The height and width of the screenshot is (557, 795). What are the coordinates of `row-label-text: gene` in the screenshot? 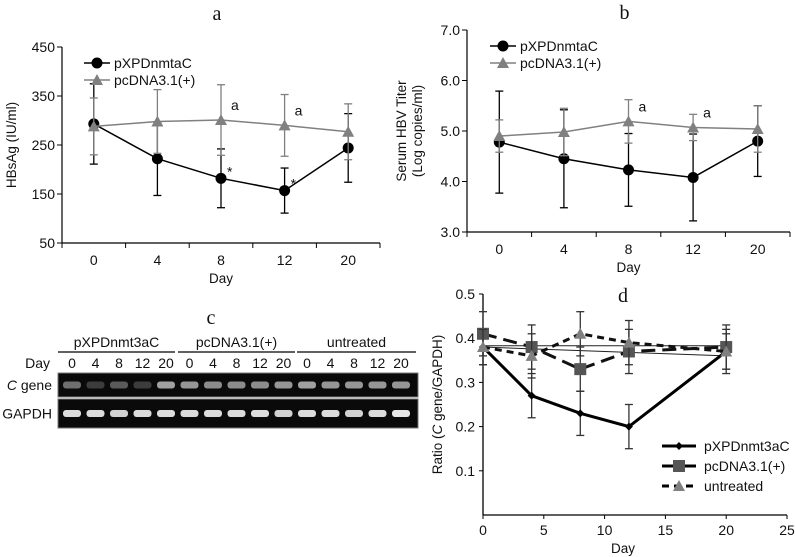 It's located at (34, 385).